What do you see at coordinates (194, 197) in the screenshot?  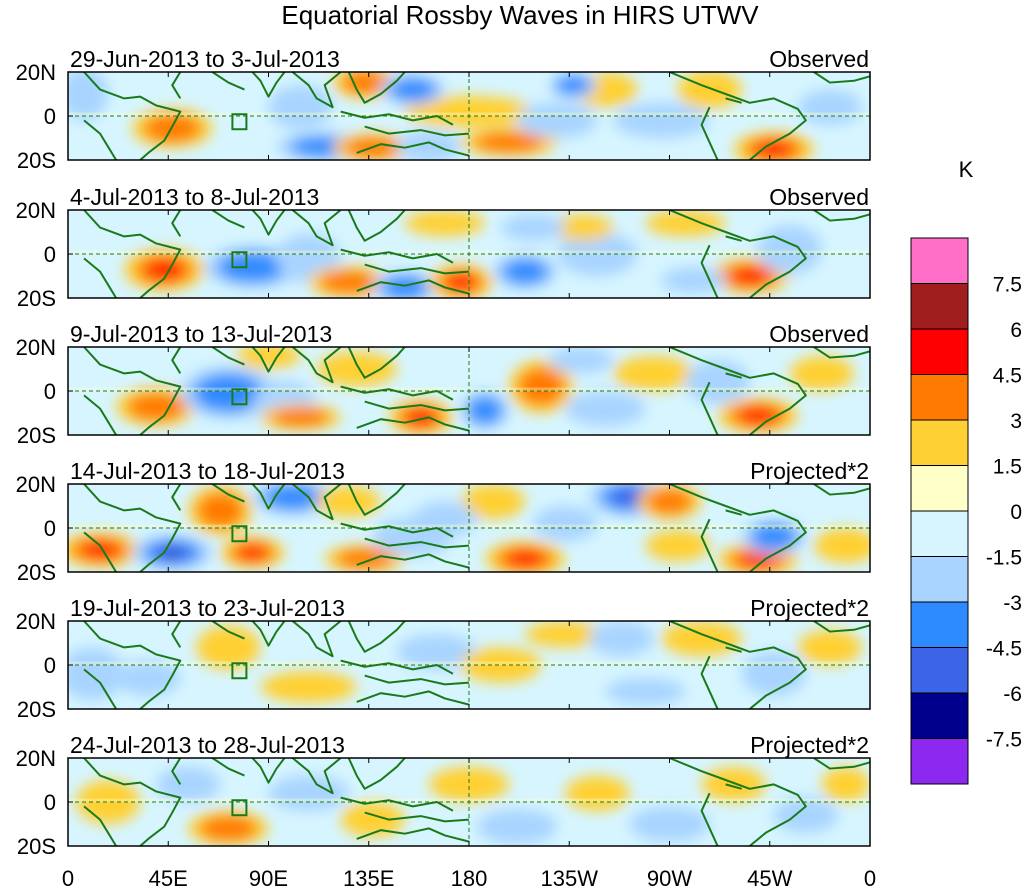 I see `panel-date-range: 4-Jul-2013 to 8-Jul-2013` at bounding box center [194, 197].